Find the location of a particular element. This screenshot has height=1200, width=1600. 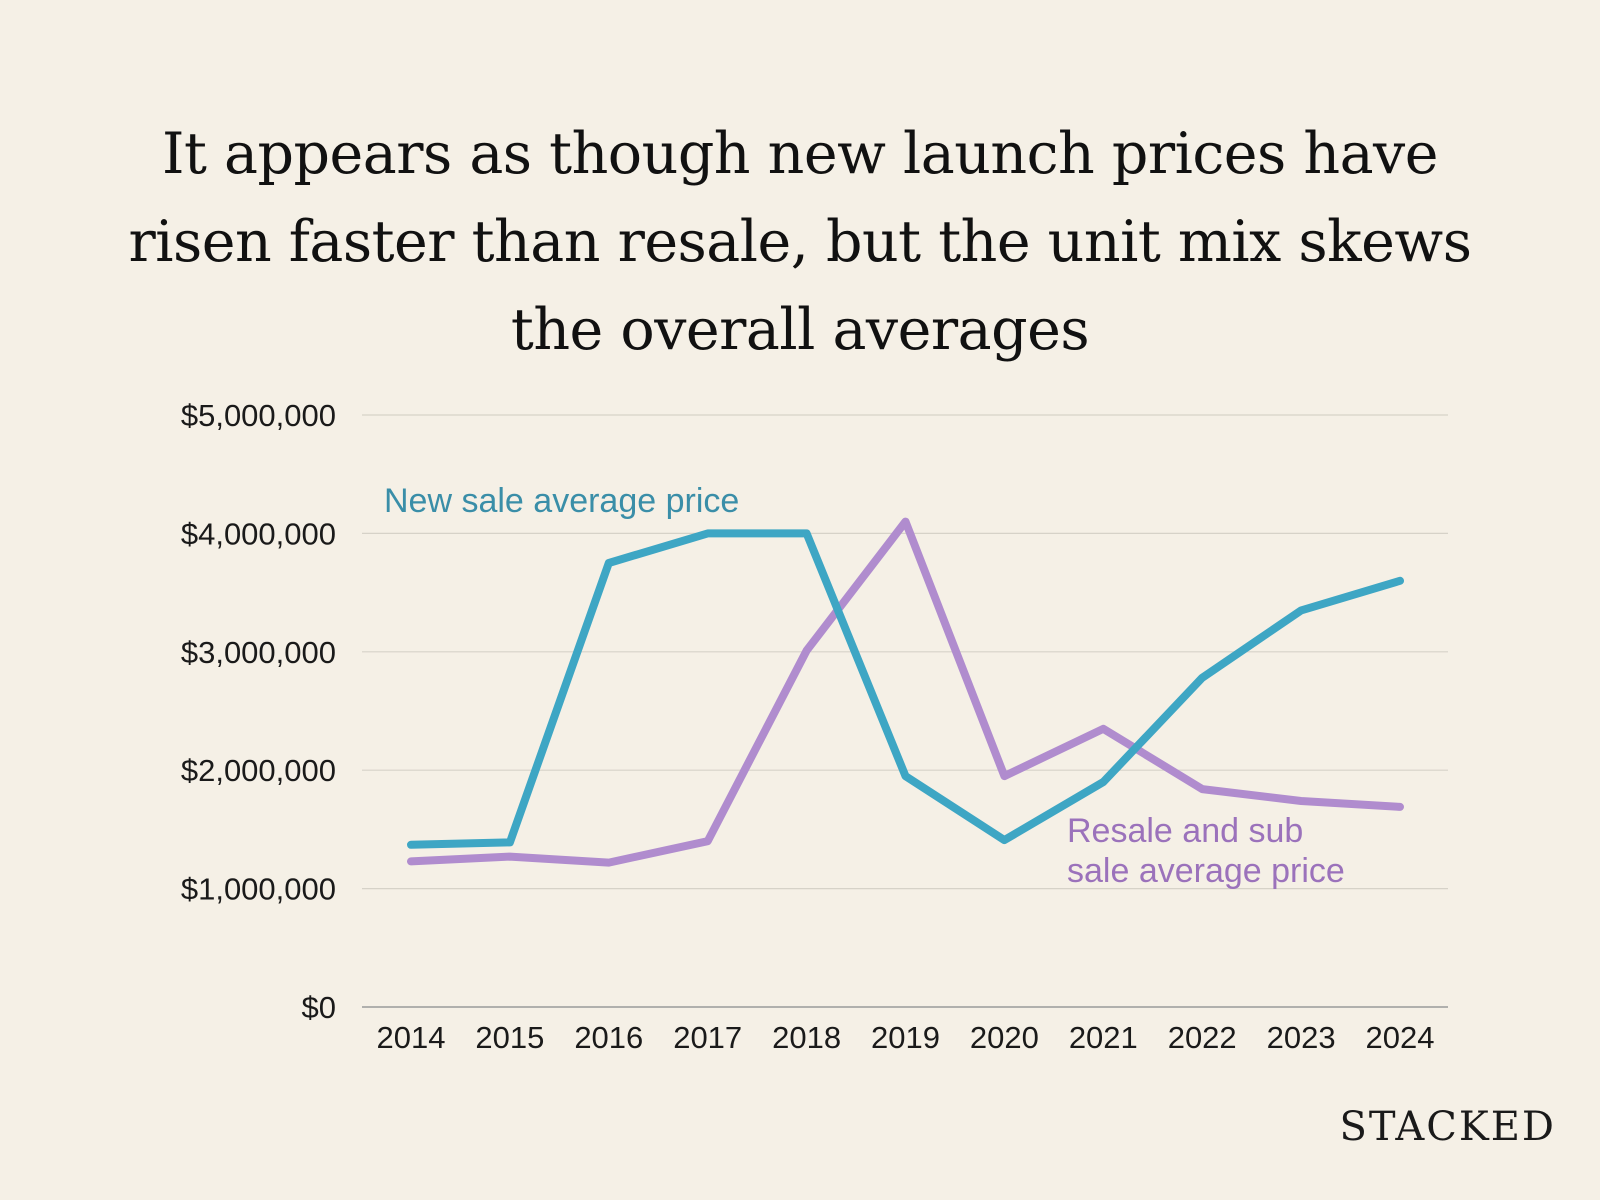

y-tick-label: $3,000,000 is located at coordinates (258, 652).